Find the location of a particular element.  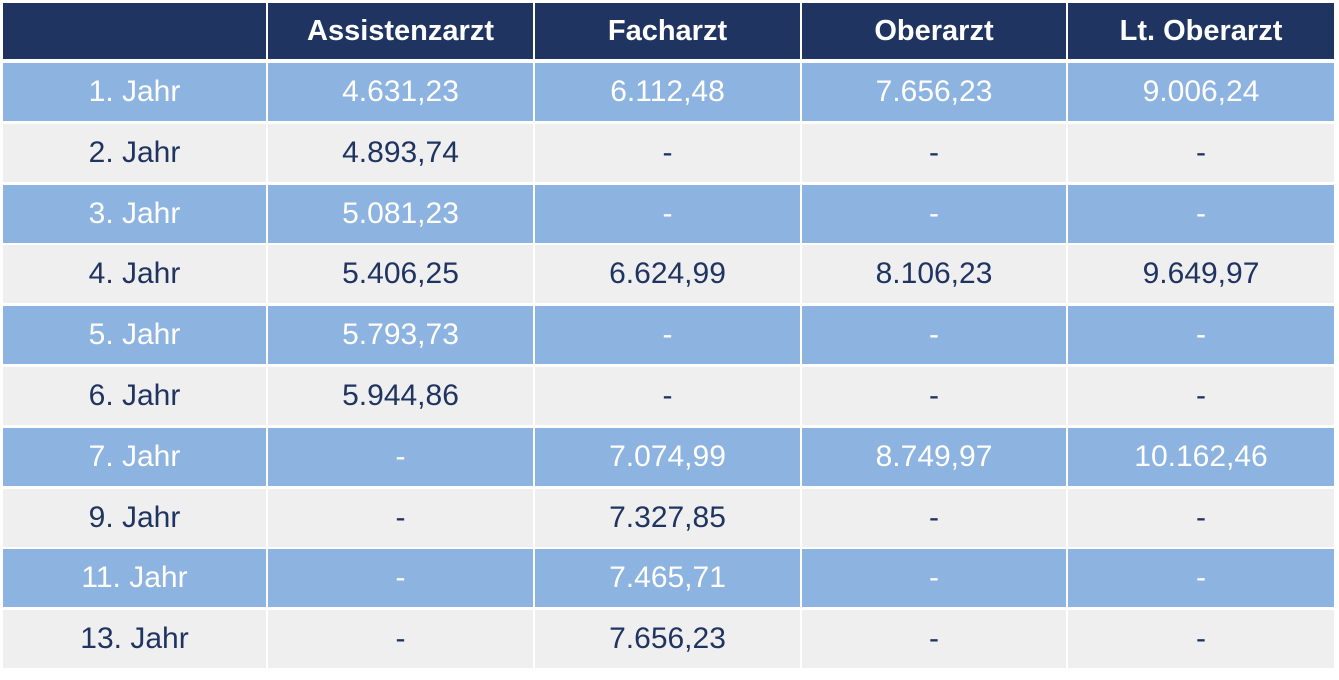

row-label: 1. Jahr is located at coordinates (134, 92).